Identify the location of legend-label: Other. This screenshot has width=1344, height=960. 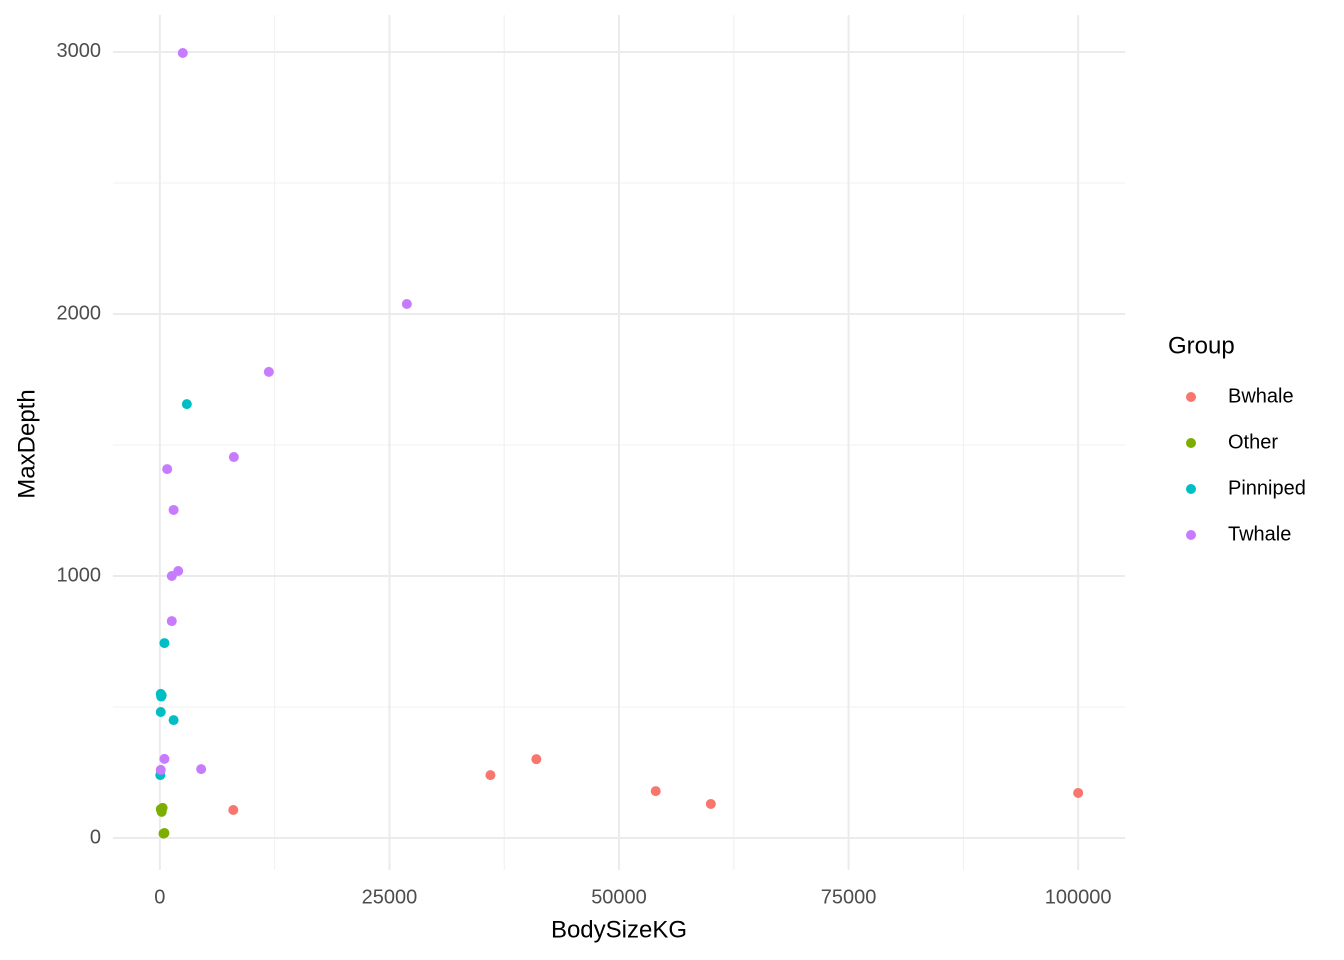
(1253, 442).